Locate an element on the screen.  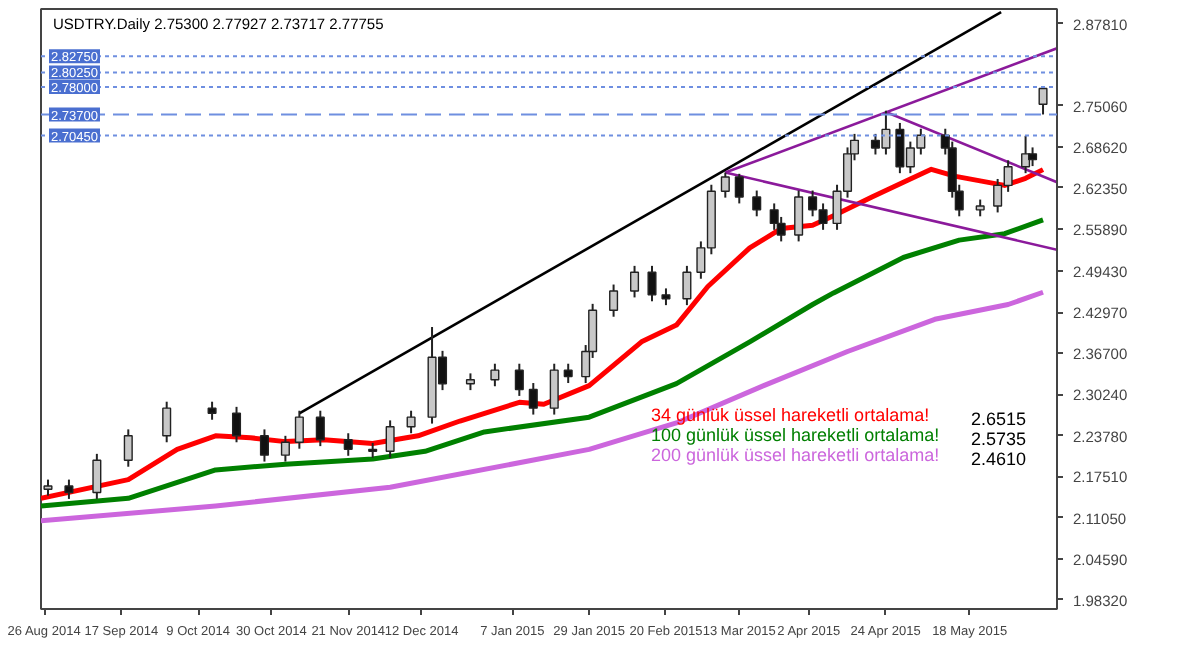
series-label: 200 günlük üssel hareketli ortalama! is located at coordinates (795, 455).